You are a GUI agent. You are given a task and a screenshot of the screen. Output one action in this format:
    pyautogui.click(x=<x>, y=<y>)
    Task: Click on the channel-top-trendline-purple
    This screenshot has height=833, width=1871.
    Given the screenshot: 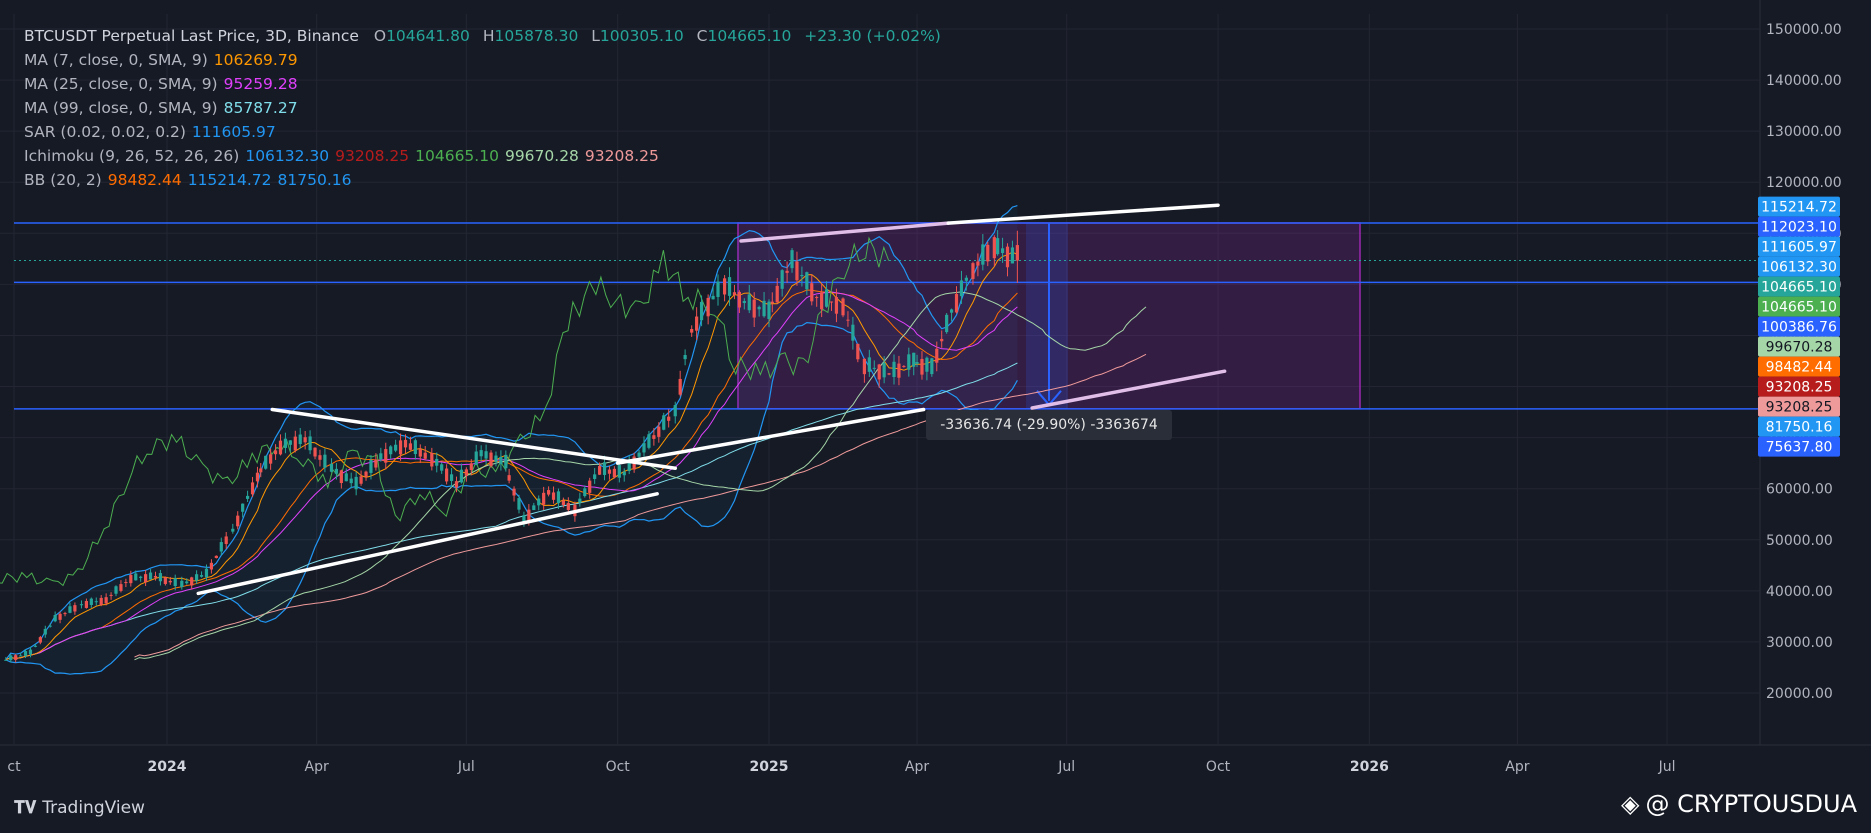 What is the action you would take?
    pyautogui.click(x=845, y=232)
    